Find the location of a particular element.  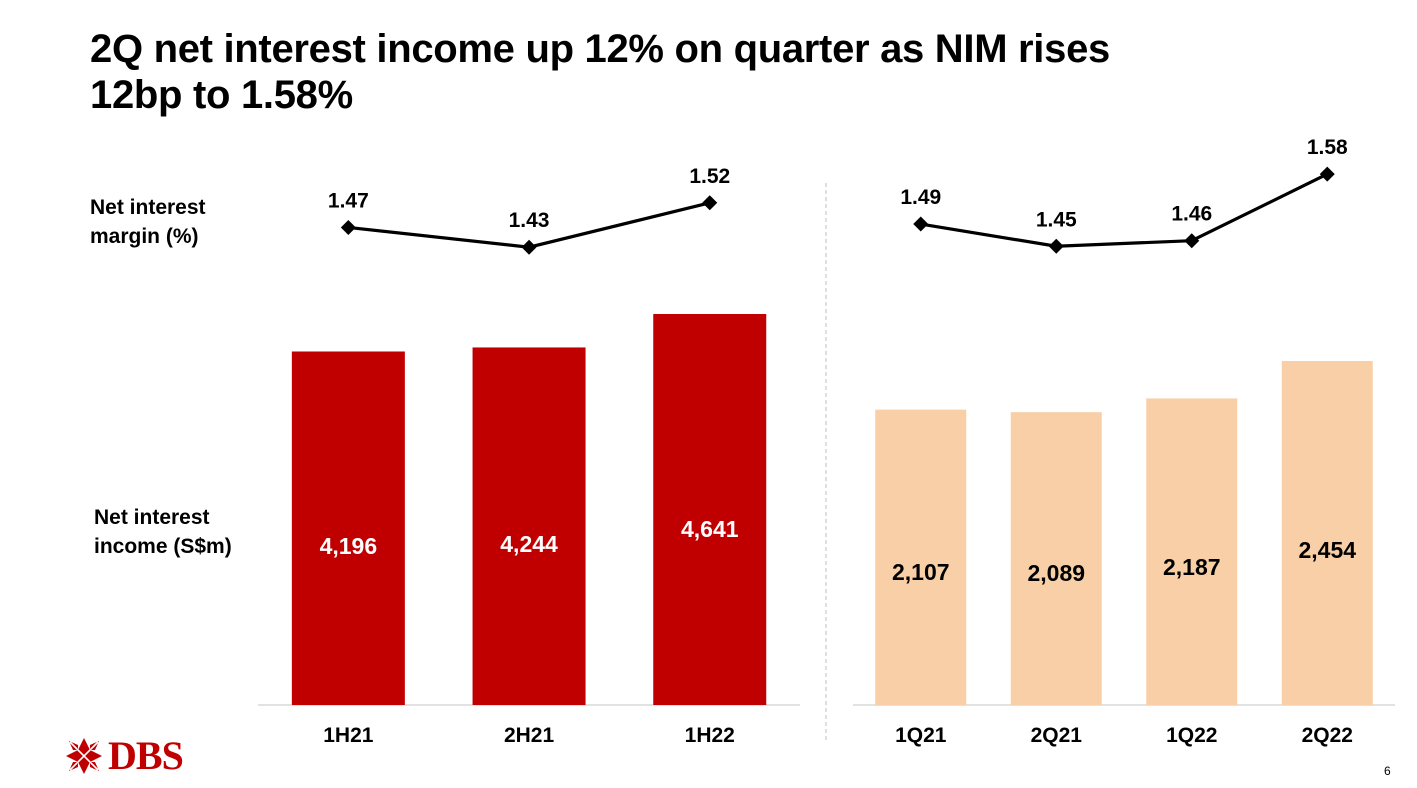

quarter-category-label: 1Q21 is located at coordinates (921, 735).